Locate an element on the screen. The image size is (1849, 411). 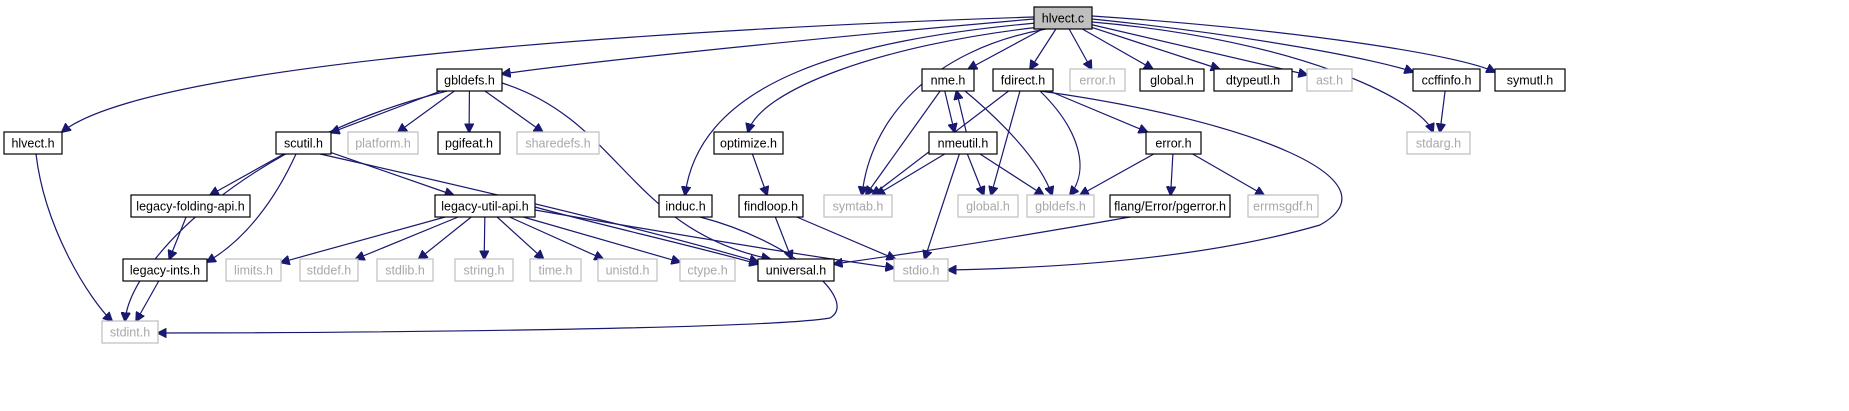
edge-findloop_h-to-stdio_h is located at coordinates (845, 237).